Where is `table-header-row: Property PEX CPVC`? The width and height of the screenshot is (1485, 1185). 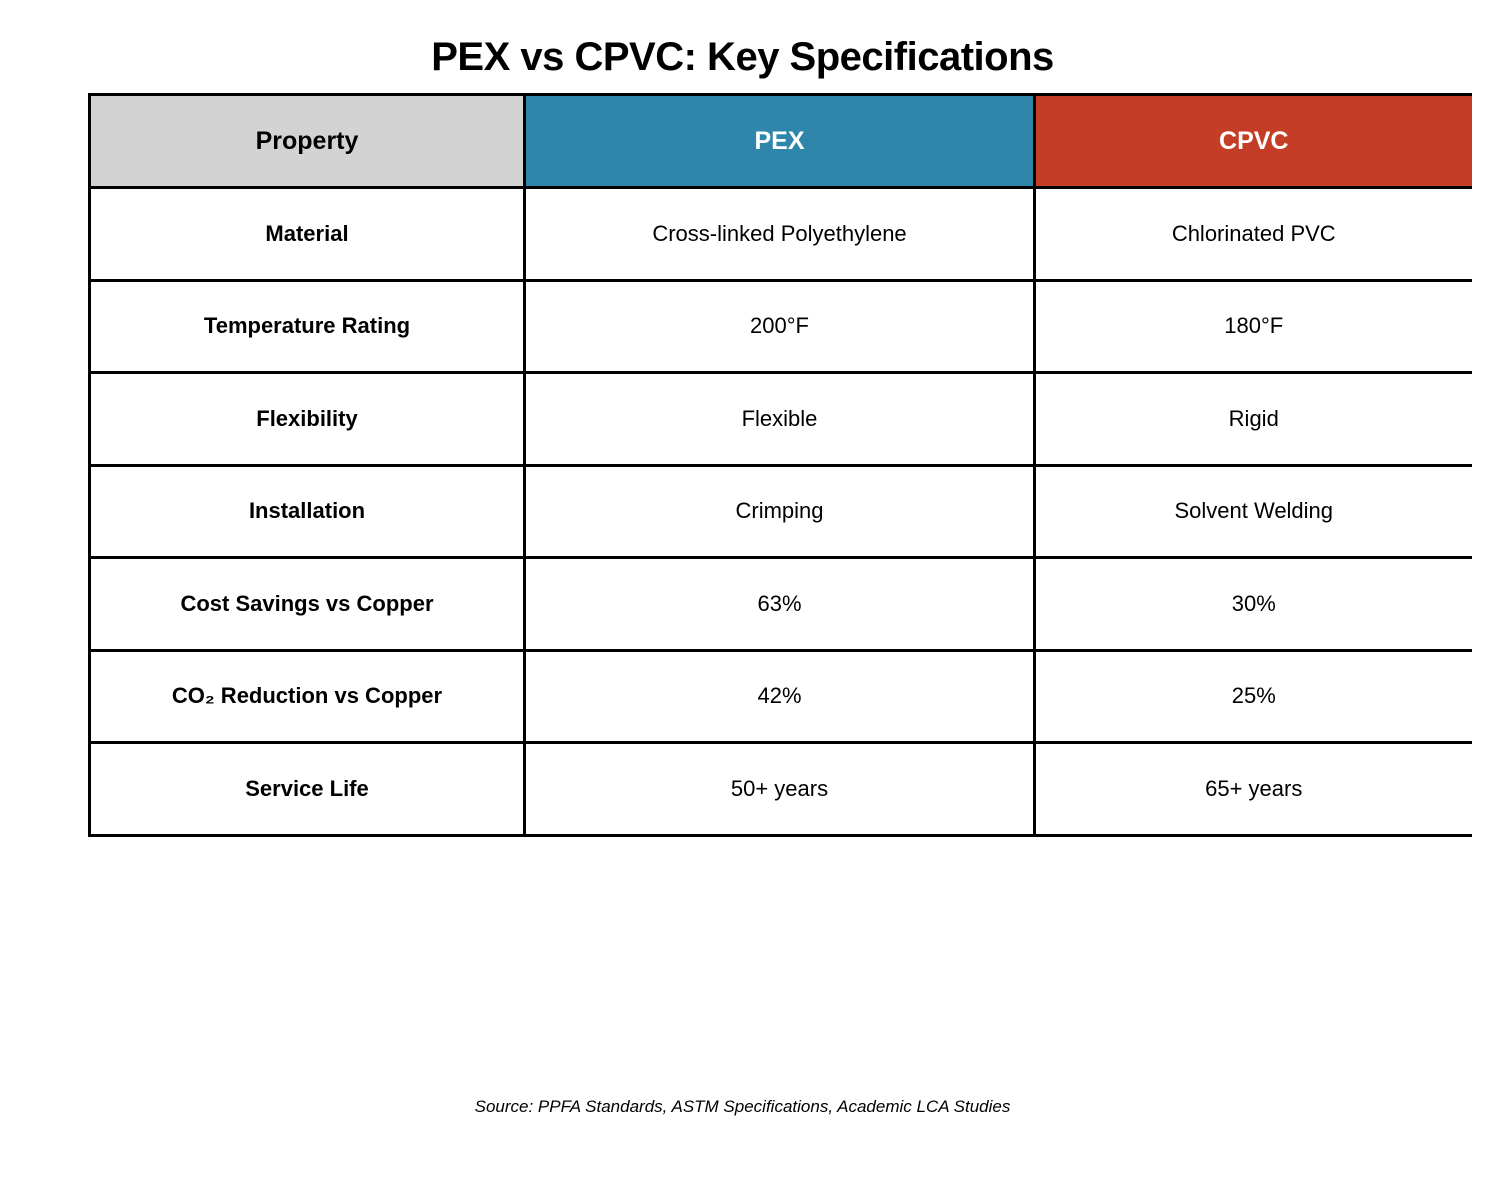 table-header-row: Property PEX CPVC is located at coordinates (780, 141).